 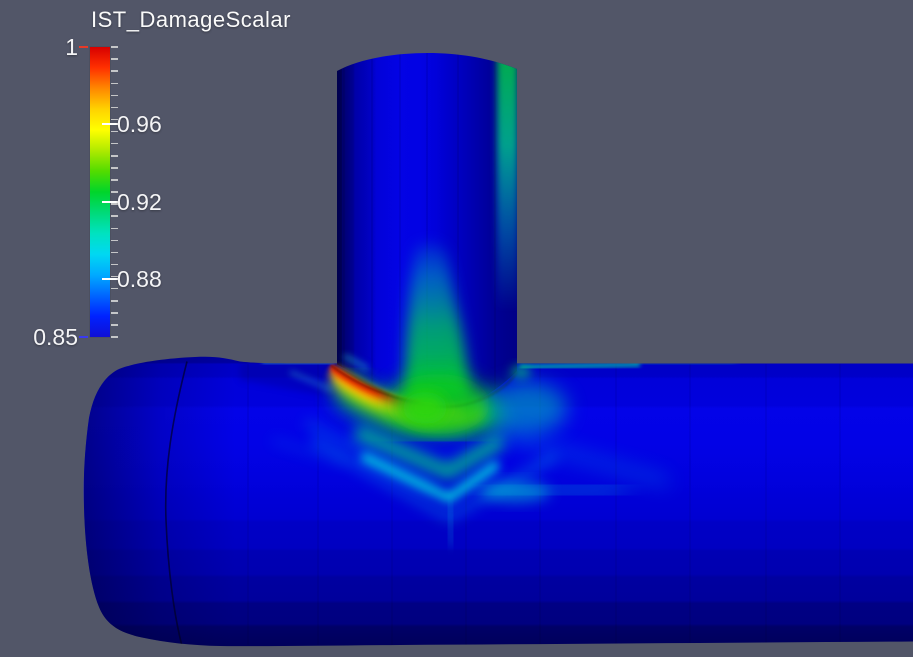 I want to click on branch-corner-cyan-fringe, so click(x=356, y=362).